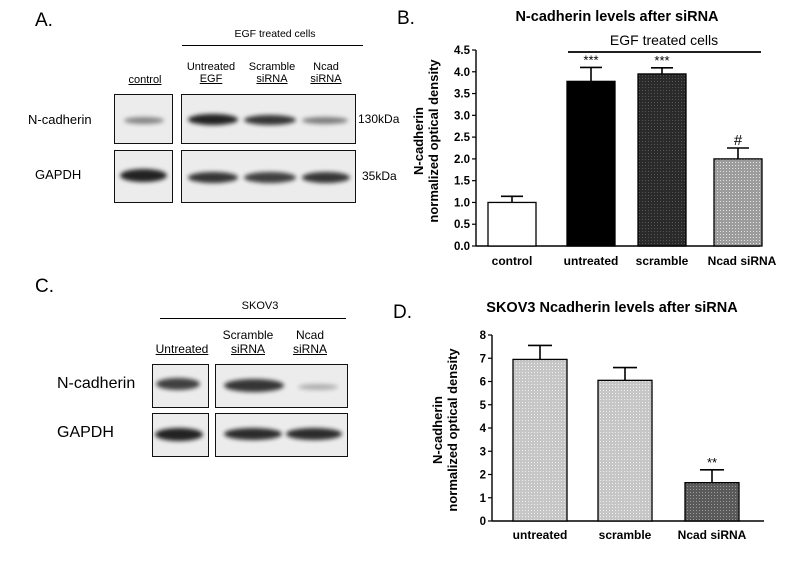 The width and height of the screenshot is (800, 563). What do you see at coordinates (462, 138) in the screenshot?
I see `y-tick-label: 2.5` at bounding box center [462, 138].